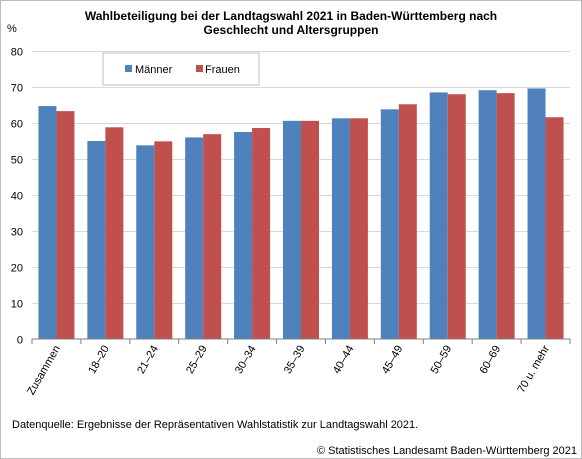  What do you see at coordinates (491, 360) in the screenshot?
I see `x-tick-label-9: 60–69` at bounding box center [491, 360].